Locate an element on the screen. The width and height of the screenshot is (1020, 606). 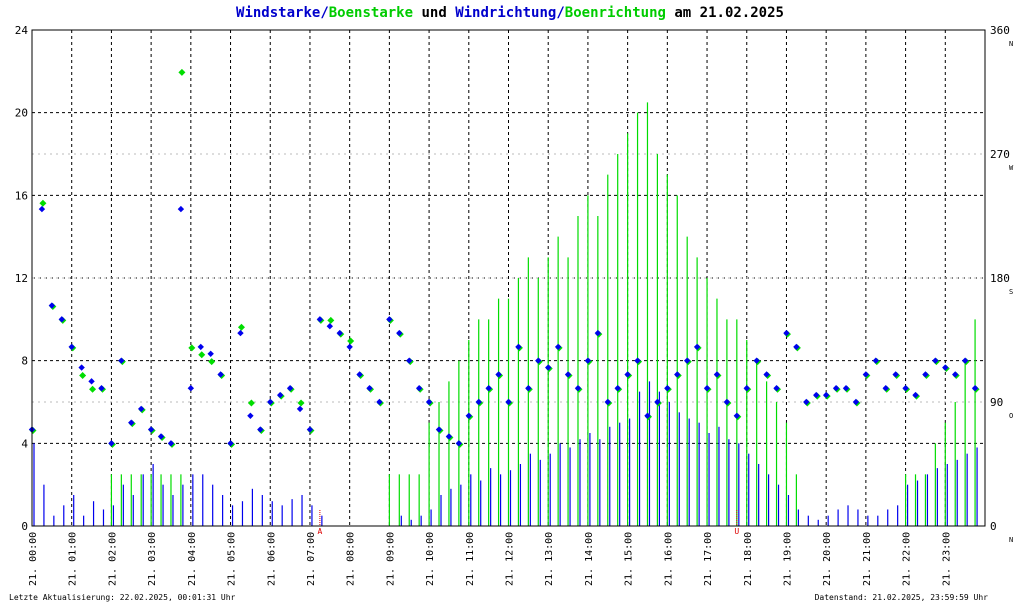
title-slash-2: / is located at coordinates (560, 13).